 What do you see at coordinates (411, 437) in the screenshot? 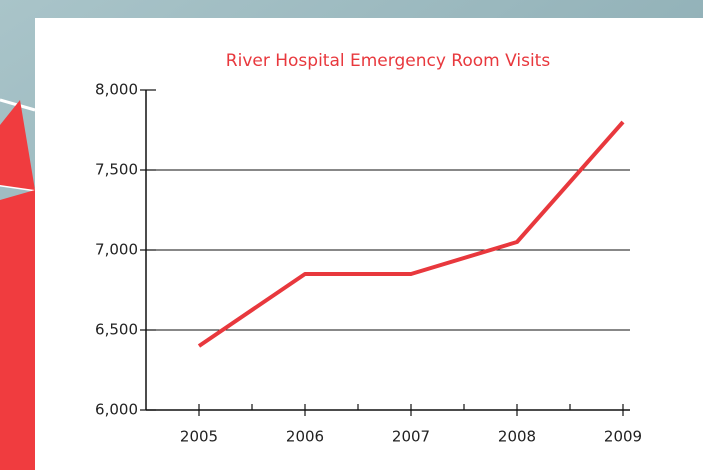
I see `x-tick-label: 2007` at bounding box center [411, 437].